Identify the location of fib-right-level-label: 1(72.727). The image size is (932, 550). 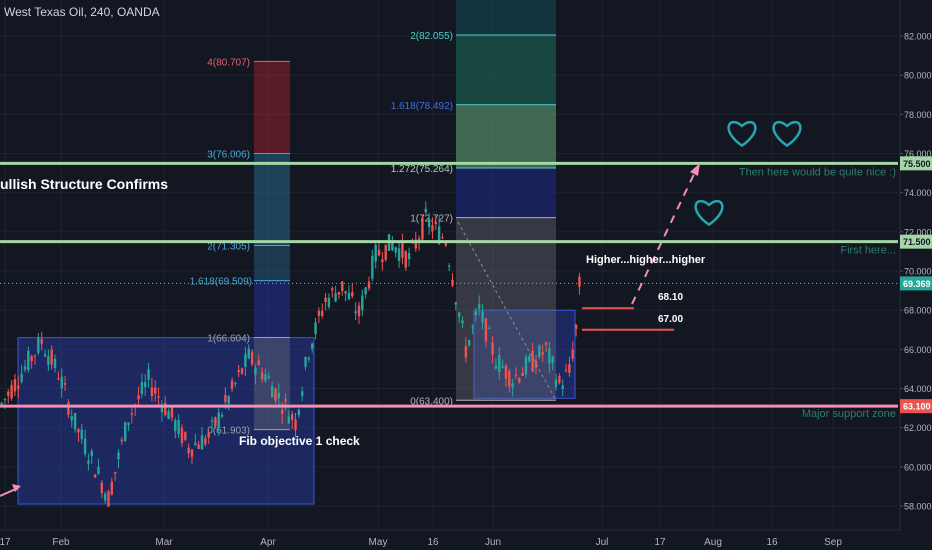
(431, 219).